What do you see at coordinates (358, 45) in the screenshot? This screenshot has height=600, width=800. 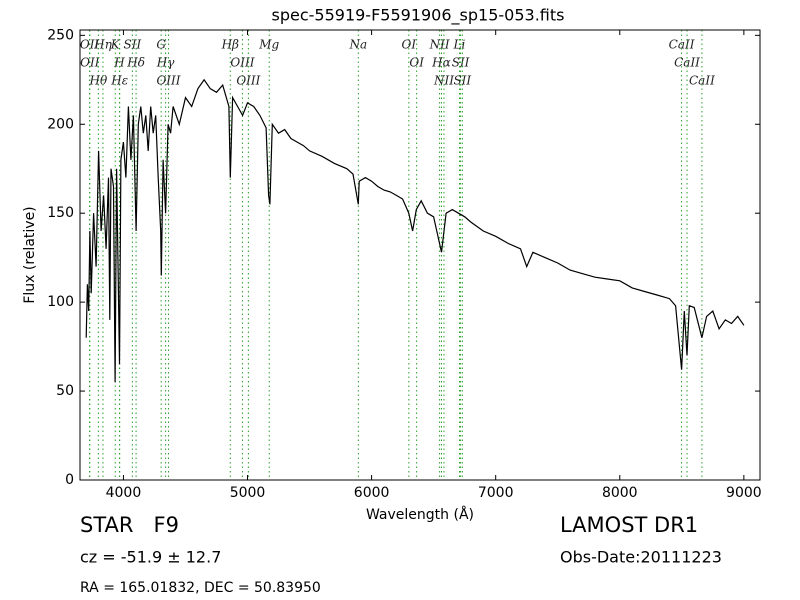 I see `spectral-line-label: Na` at bounding box center [358, 45].